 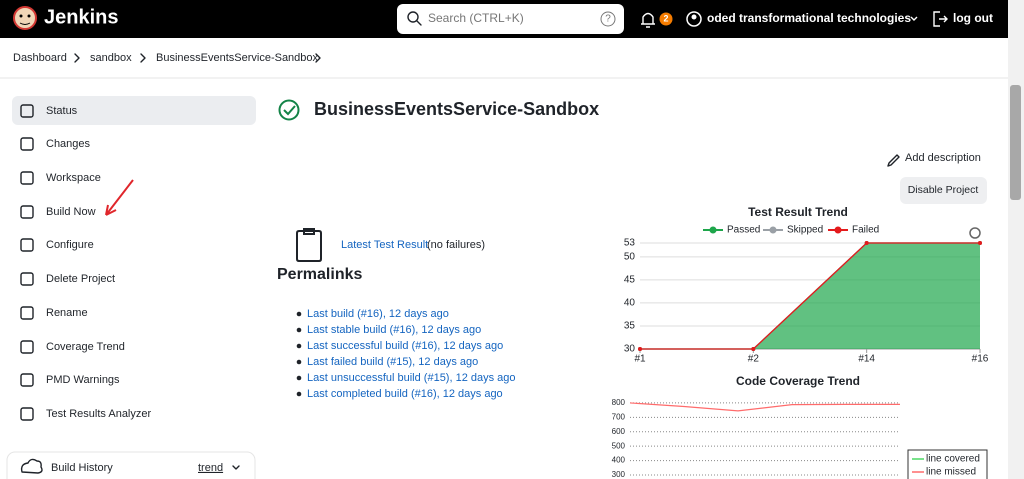 I want to click on notification-count: 2, so click(x=665, y=18).